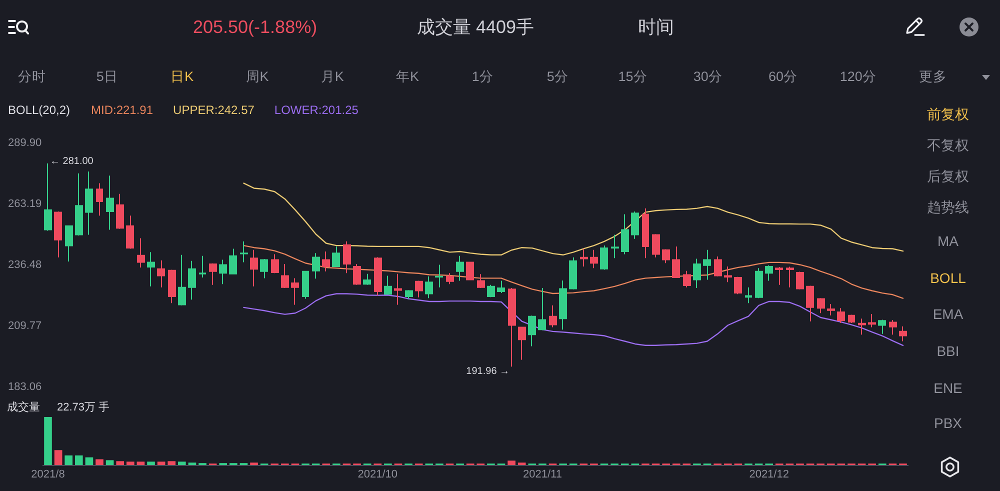 The height and width of the screenshot is (491, 1000). What do you see at coordinates (858, 77) in the screenshot?
I see `text: 120分` at bounding box center [858, 77].